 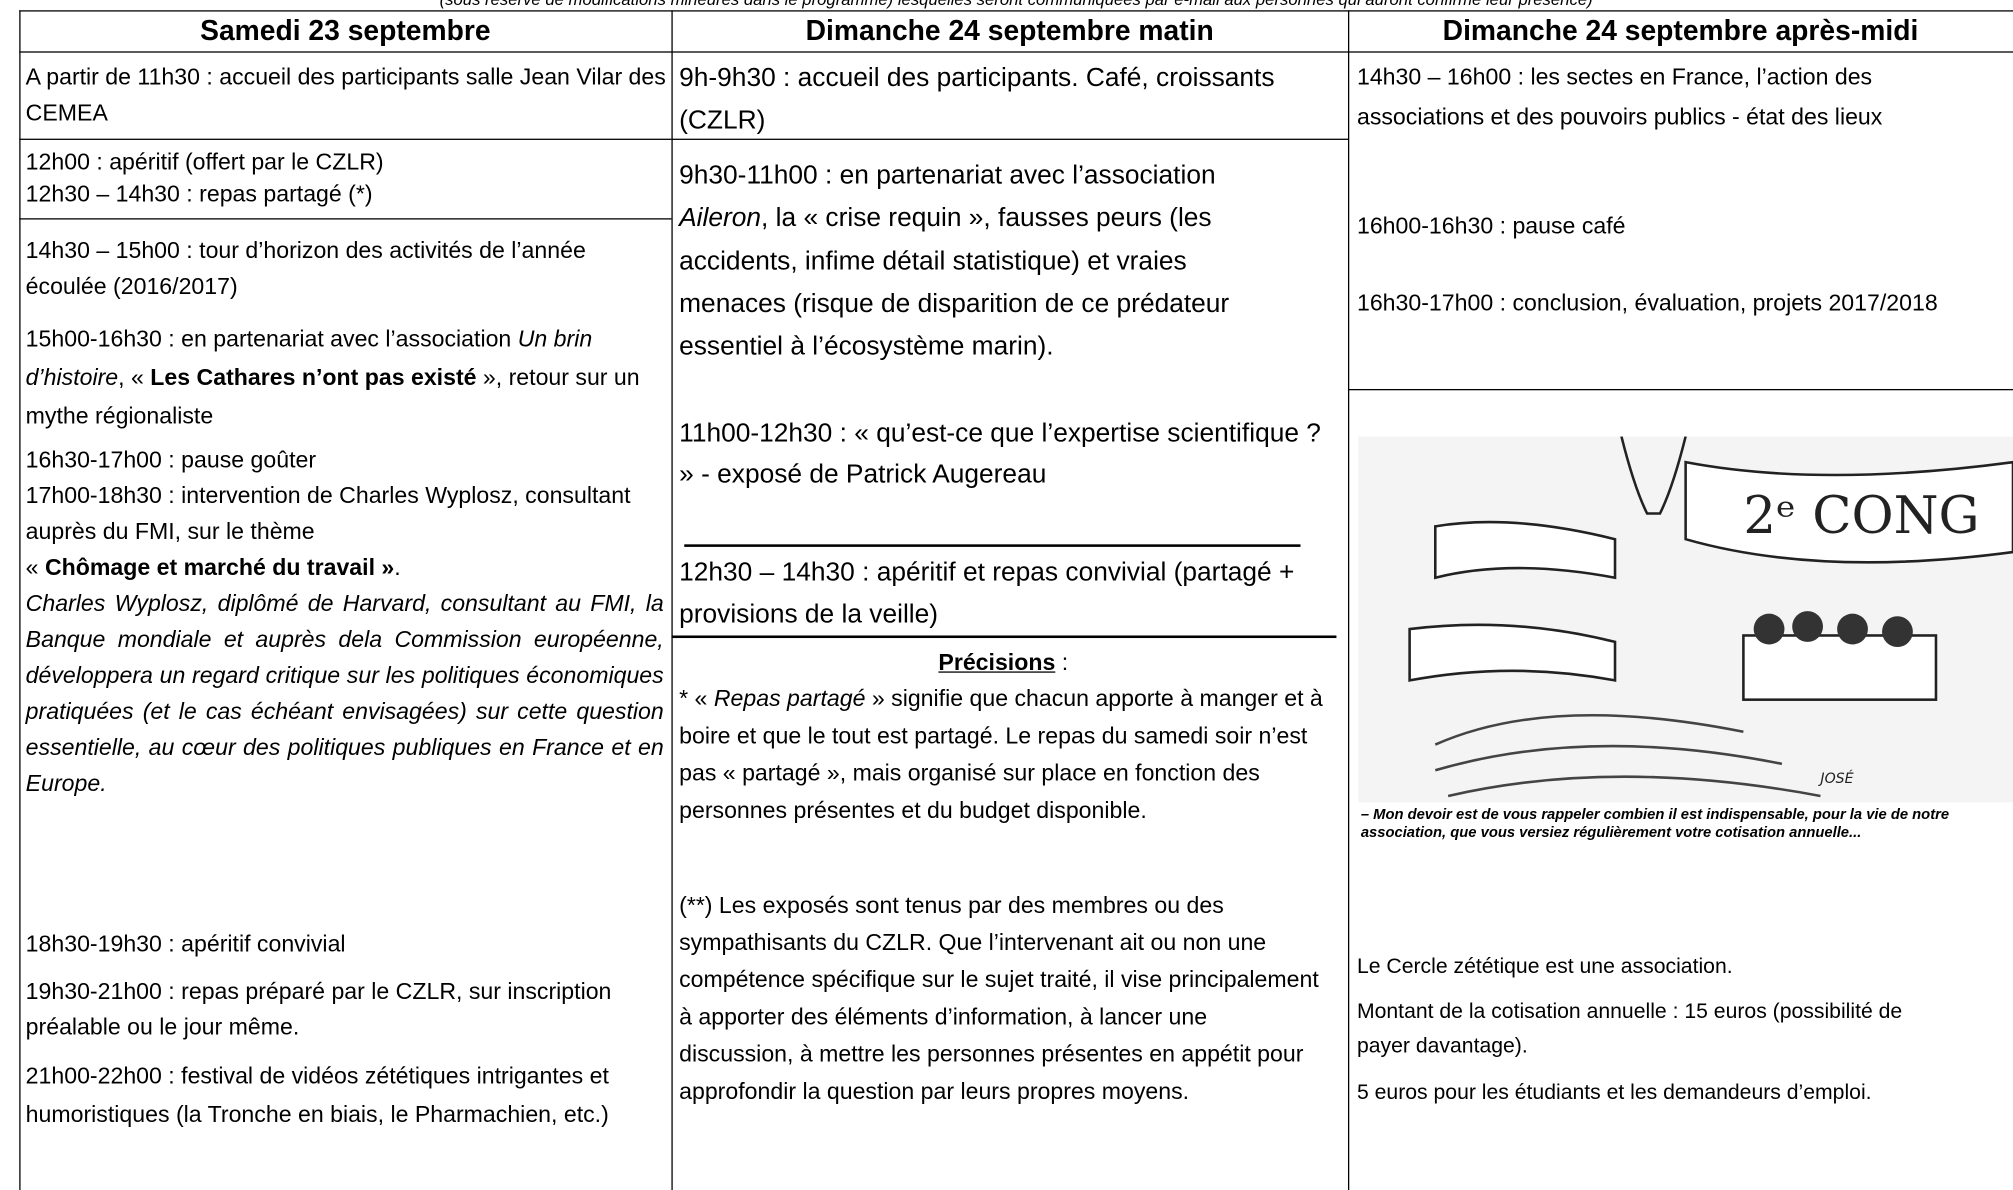 What do you see at coordinates (1835, 778) in the screenshot?
I see `signature: JOSÉ` at bounding box center [1835, 778].